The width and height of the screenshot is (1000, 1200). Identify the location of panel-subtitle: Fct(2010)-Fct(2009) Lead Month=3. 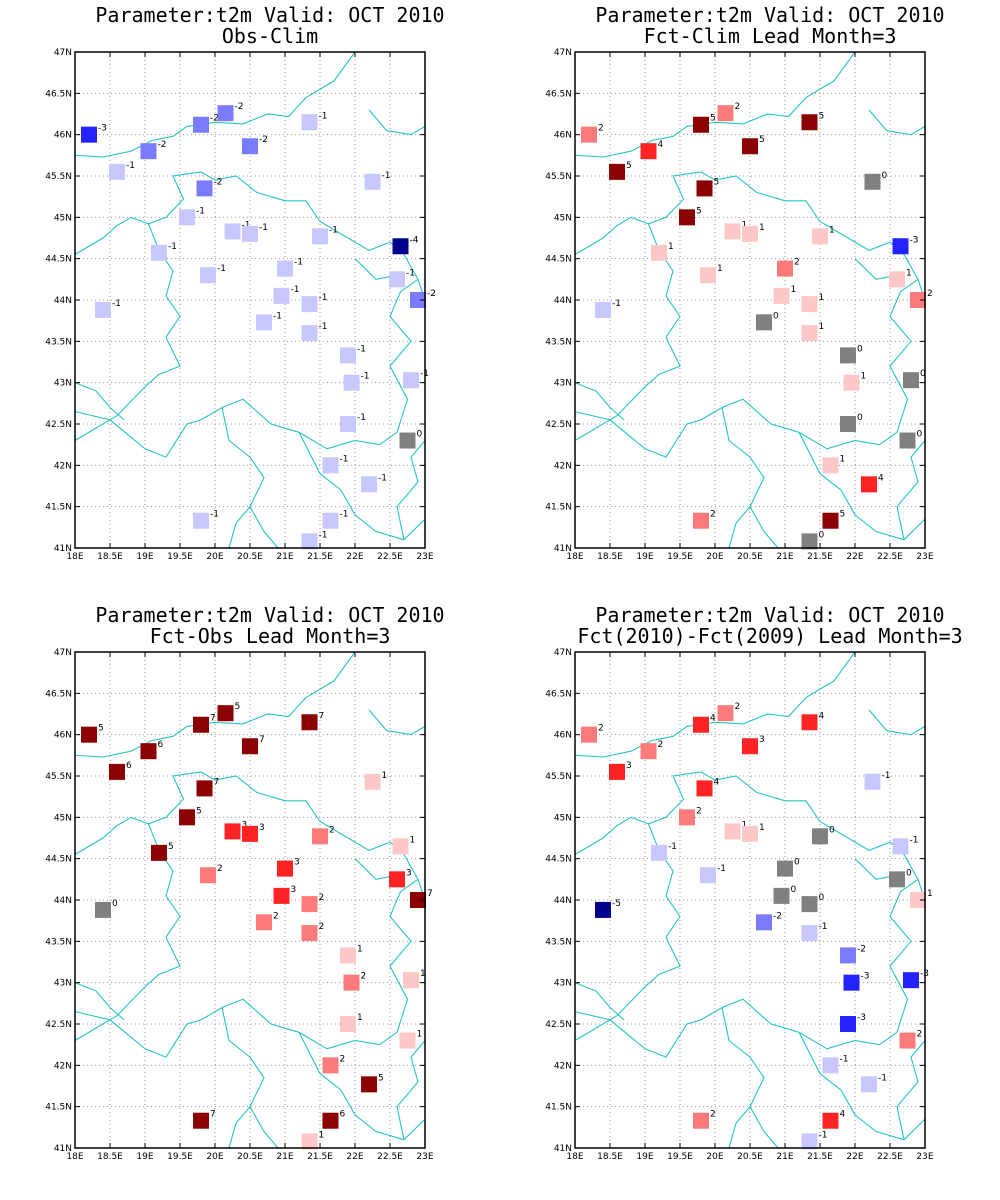
(770, 636).